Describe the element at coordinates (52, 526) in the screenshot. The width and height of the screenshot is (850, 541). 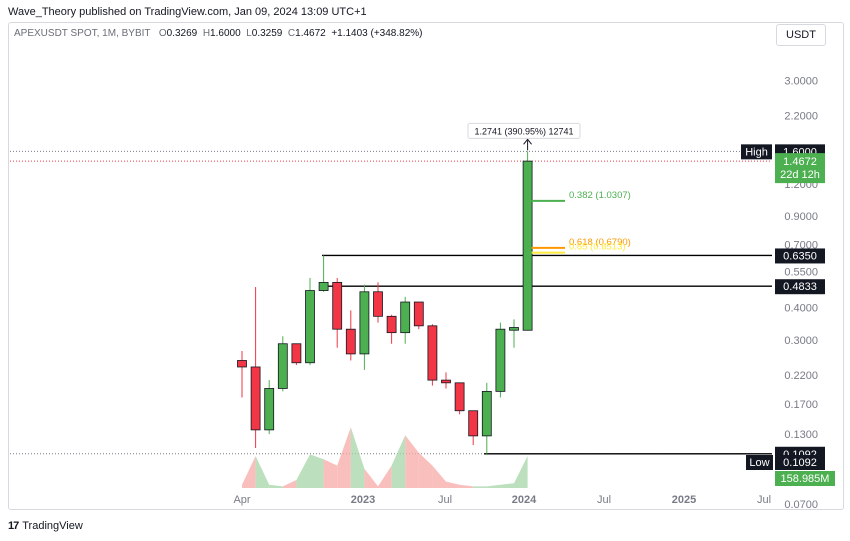
I see `tradingview-brand: TradingView` at that location.